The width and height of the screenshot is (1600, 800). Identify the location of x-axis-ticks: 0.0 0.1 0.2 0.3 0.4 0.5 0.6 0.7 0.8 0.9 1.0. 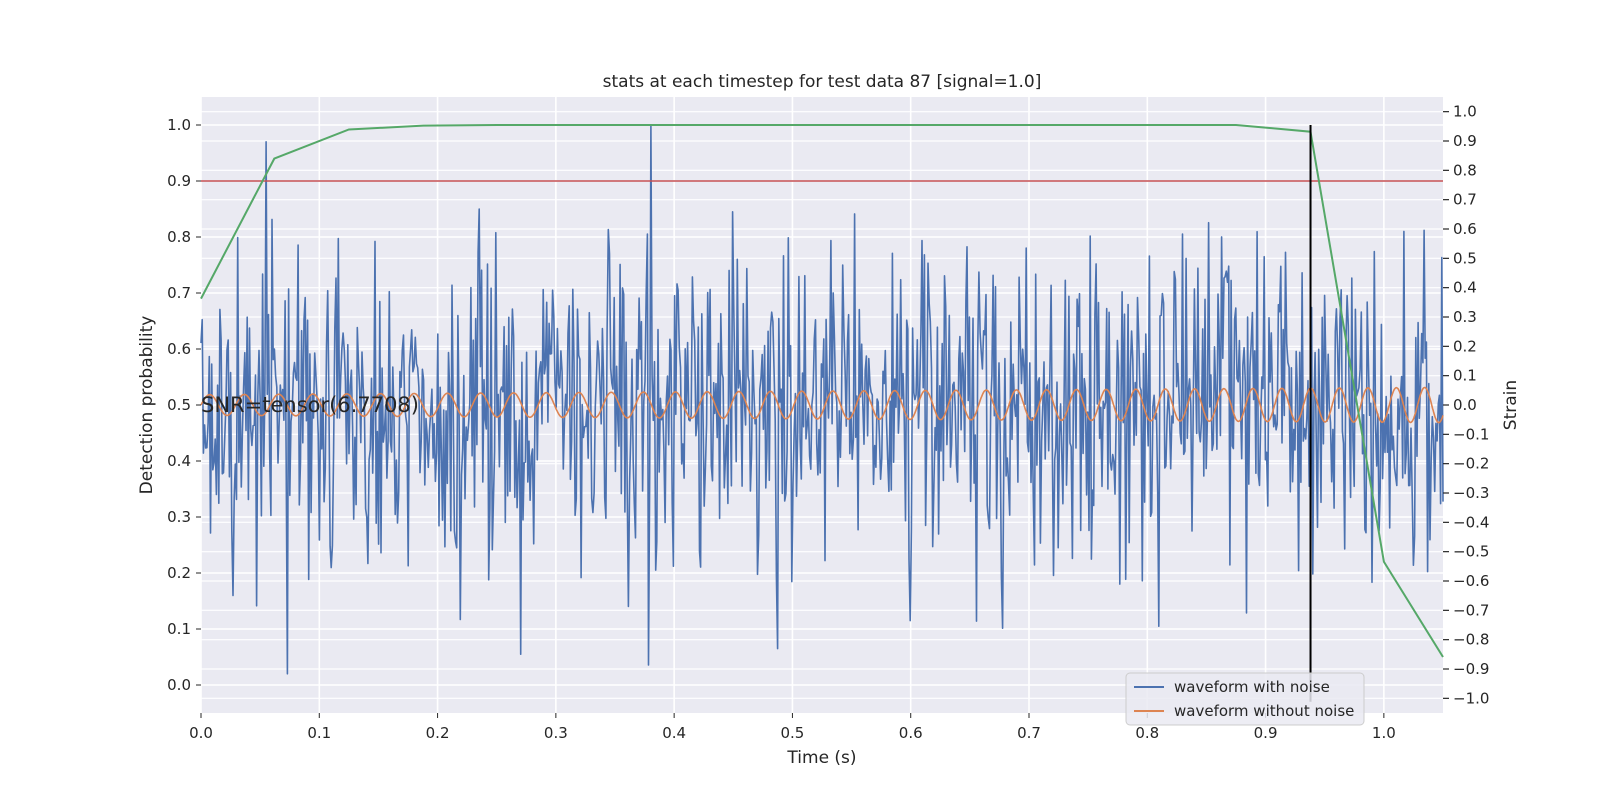
(792, 727).